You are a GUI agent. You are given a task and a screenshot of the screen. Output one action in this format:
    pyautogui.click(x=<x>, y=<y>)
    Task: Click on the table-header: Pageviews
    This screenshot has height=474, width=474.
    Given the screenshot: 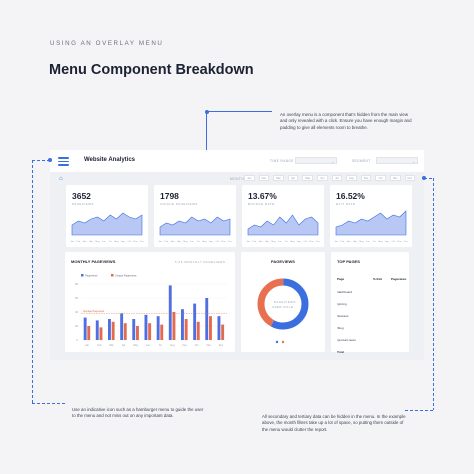 What is the action you would take?
    pyautogui.click(x=399, y=279)
    